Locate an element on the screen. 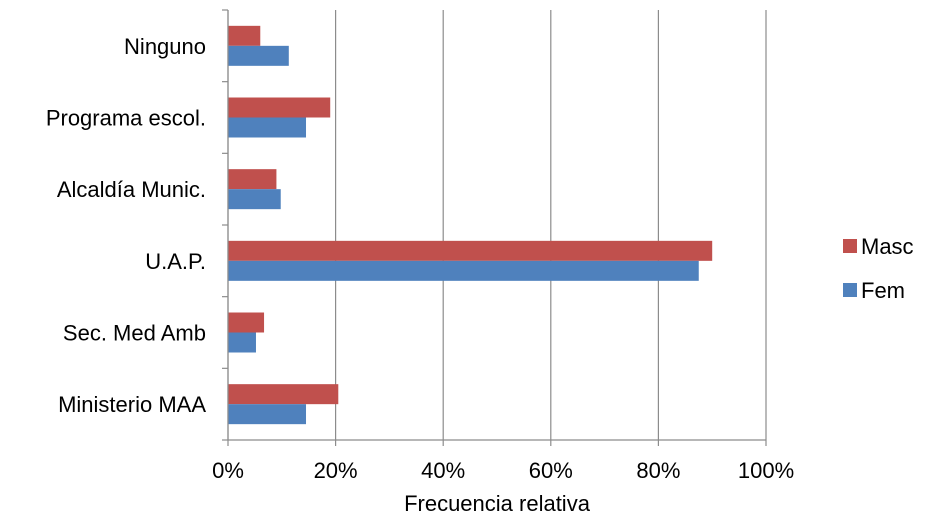  legend: Masc Fem is located at coordinates (878, 268).